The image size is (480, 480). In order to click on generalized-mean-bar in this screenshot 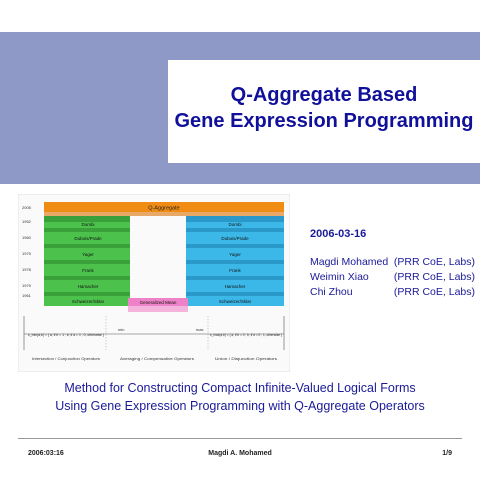, I will do `click(158, 302)`.